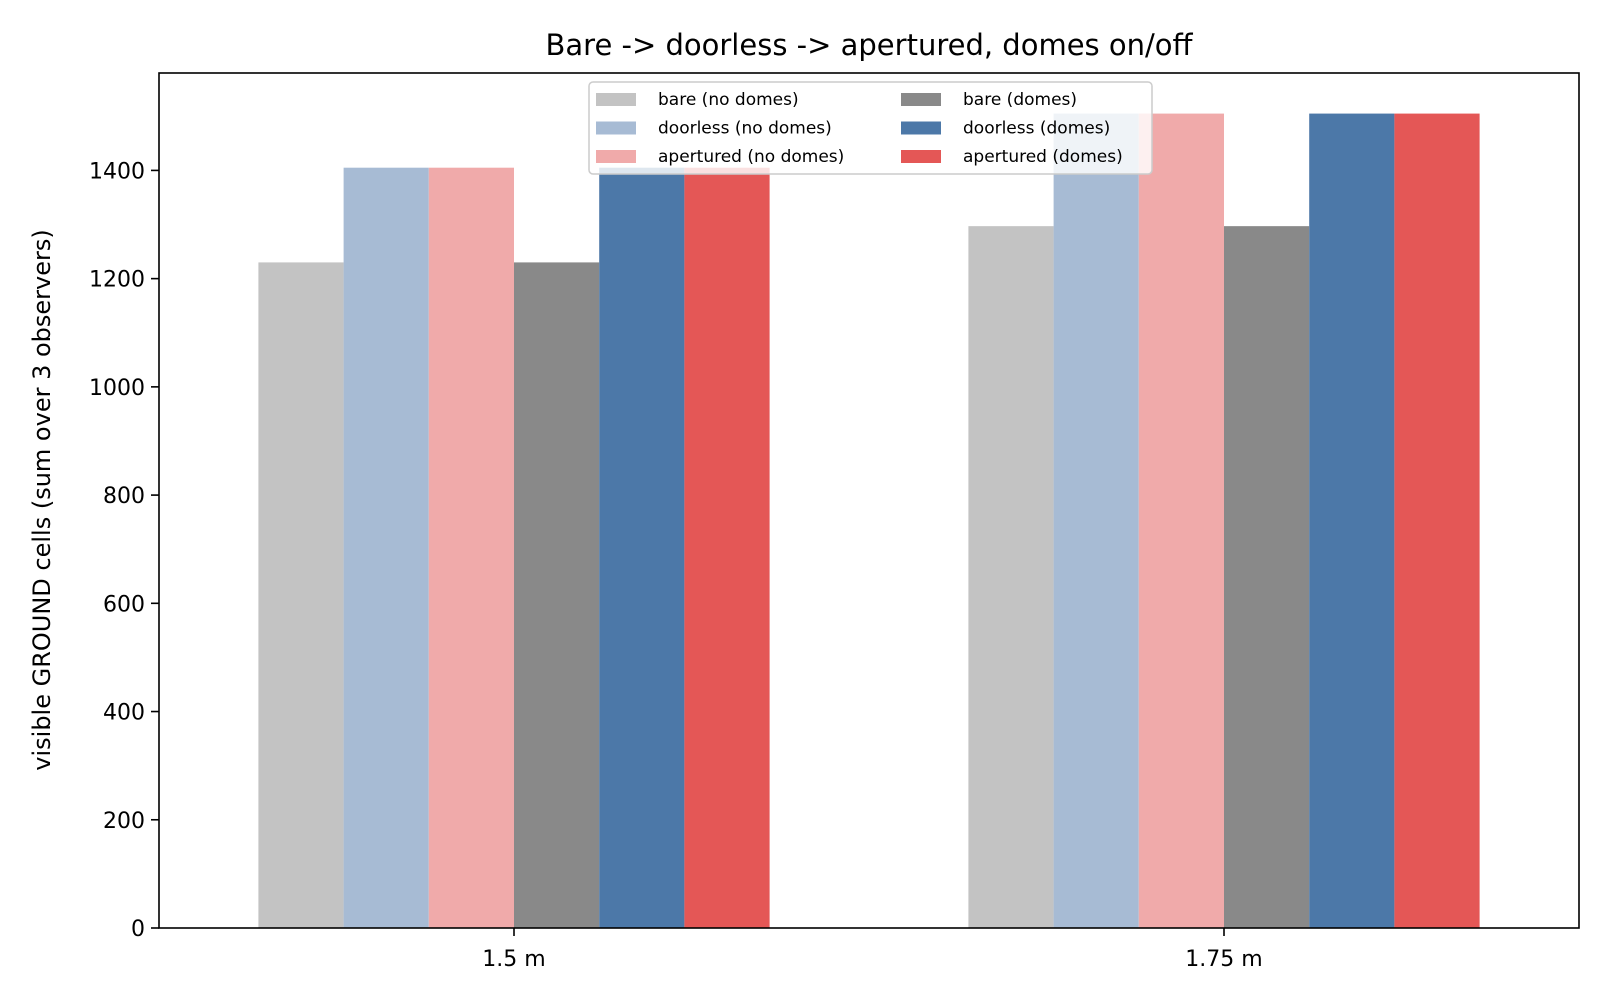 The height and width of the screenshot is (1000, 1600). What do you see at coordinates (124, 713) in the screenshot?
I see `y-tick-label: 400` at bounding box center [124, 713].